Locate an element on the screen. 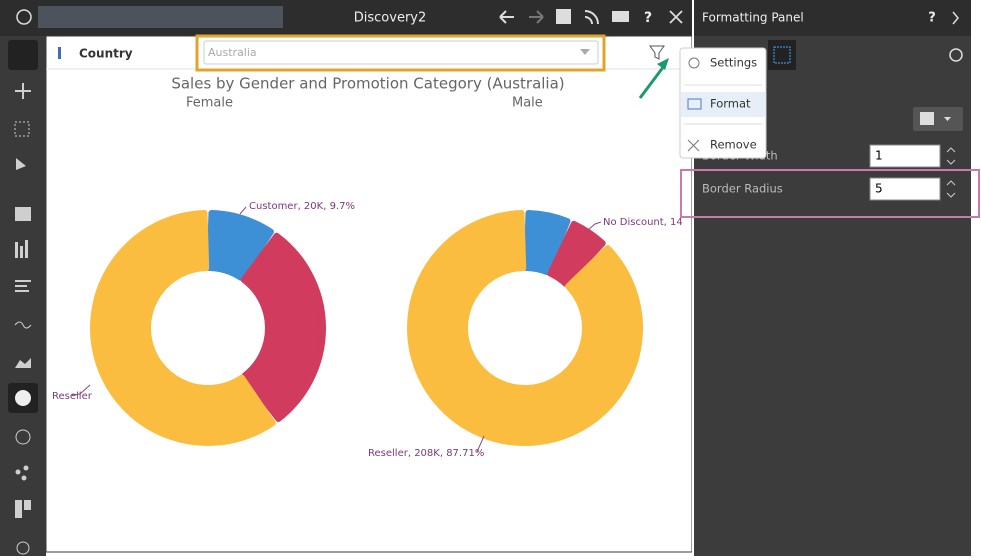 The image size is (981, 560). slice-label: No Discount, 14 is located at coordinates (643, 222).